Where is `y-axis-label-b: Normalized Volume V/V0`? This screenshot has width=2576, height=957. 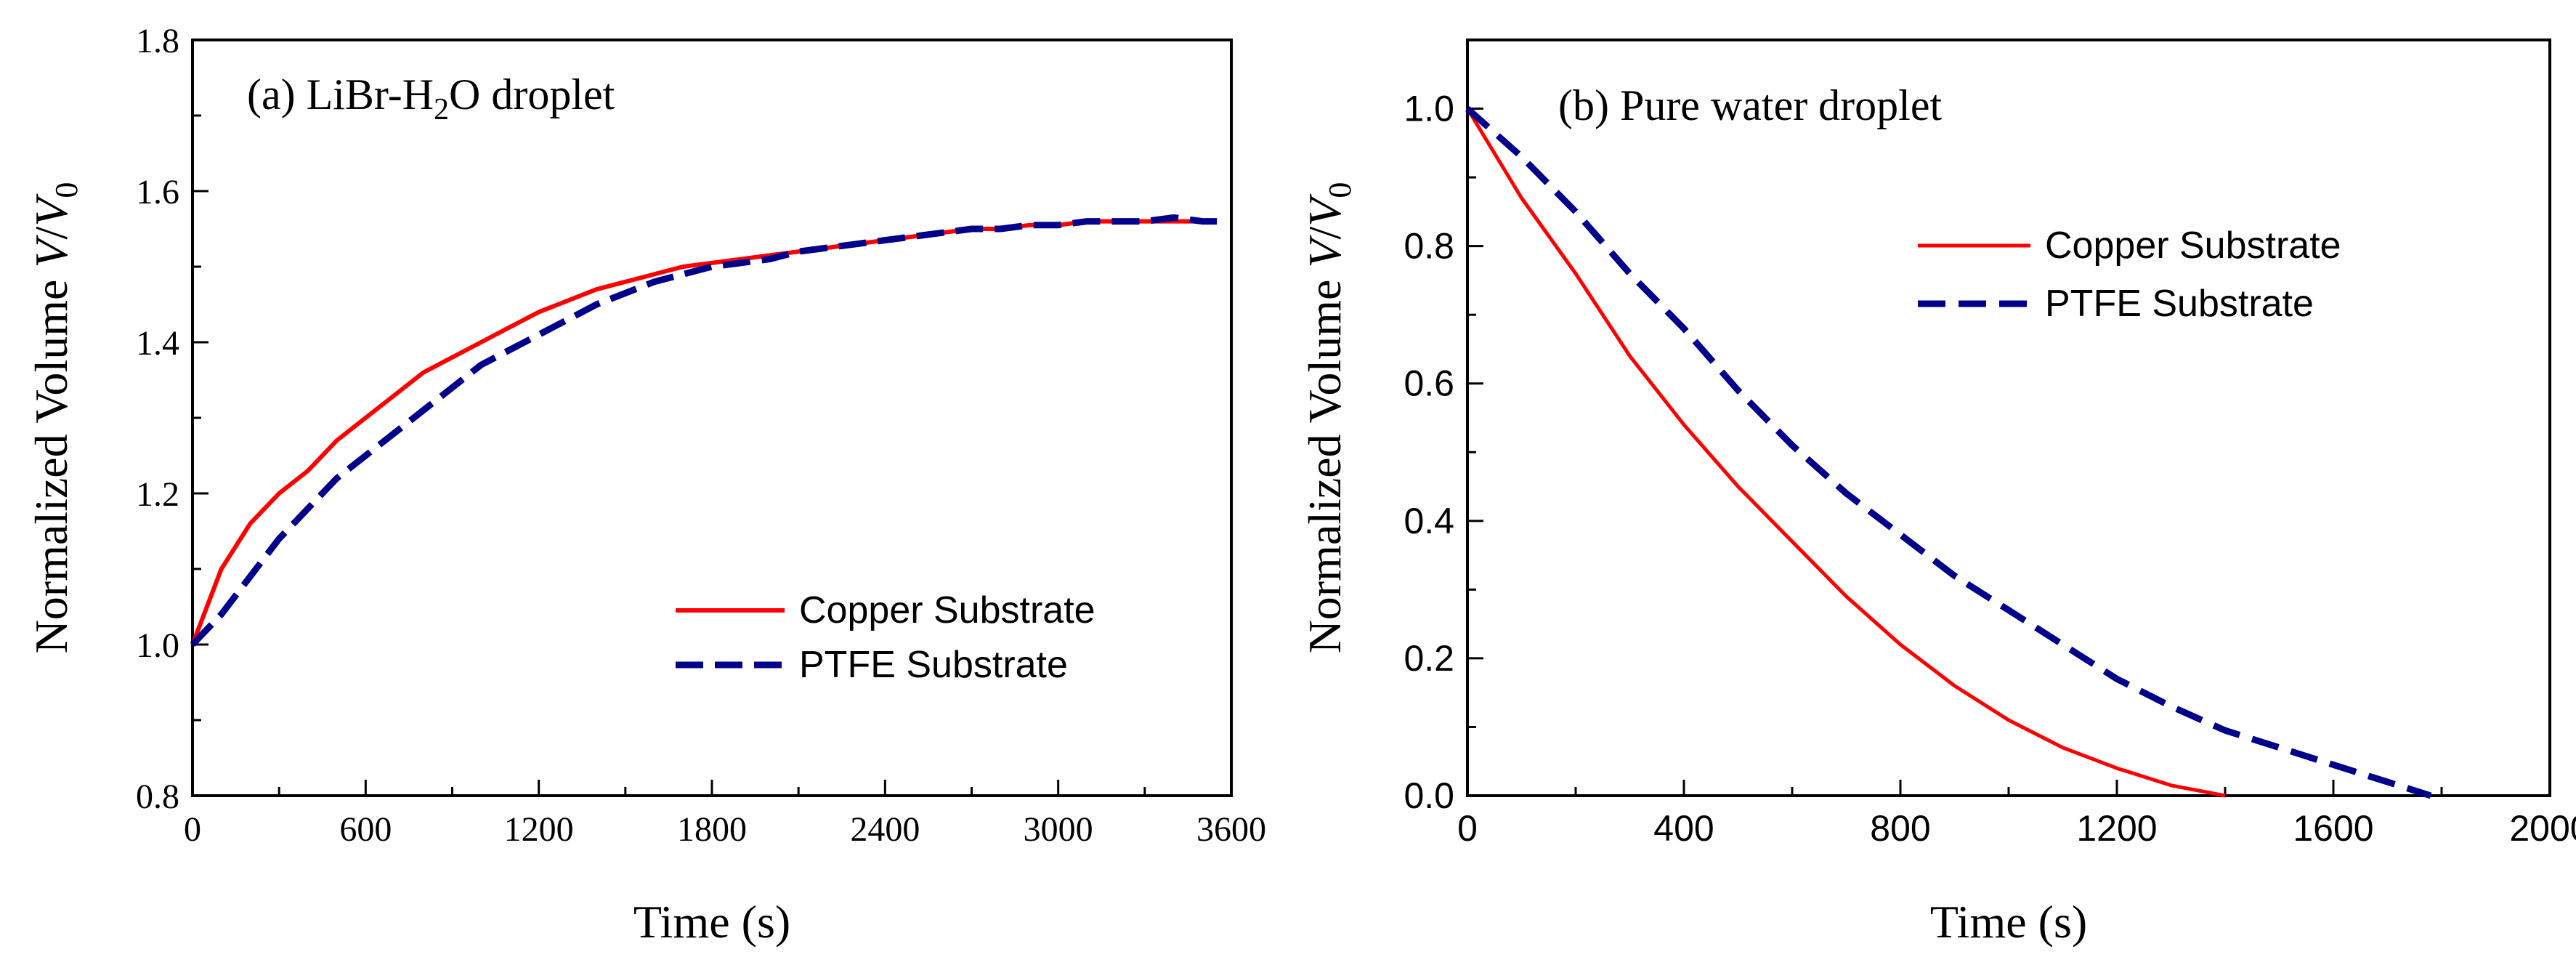
y-axis-label-b: Normalized Volume V/V0 is located at coordinates (1328, 418).